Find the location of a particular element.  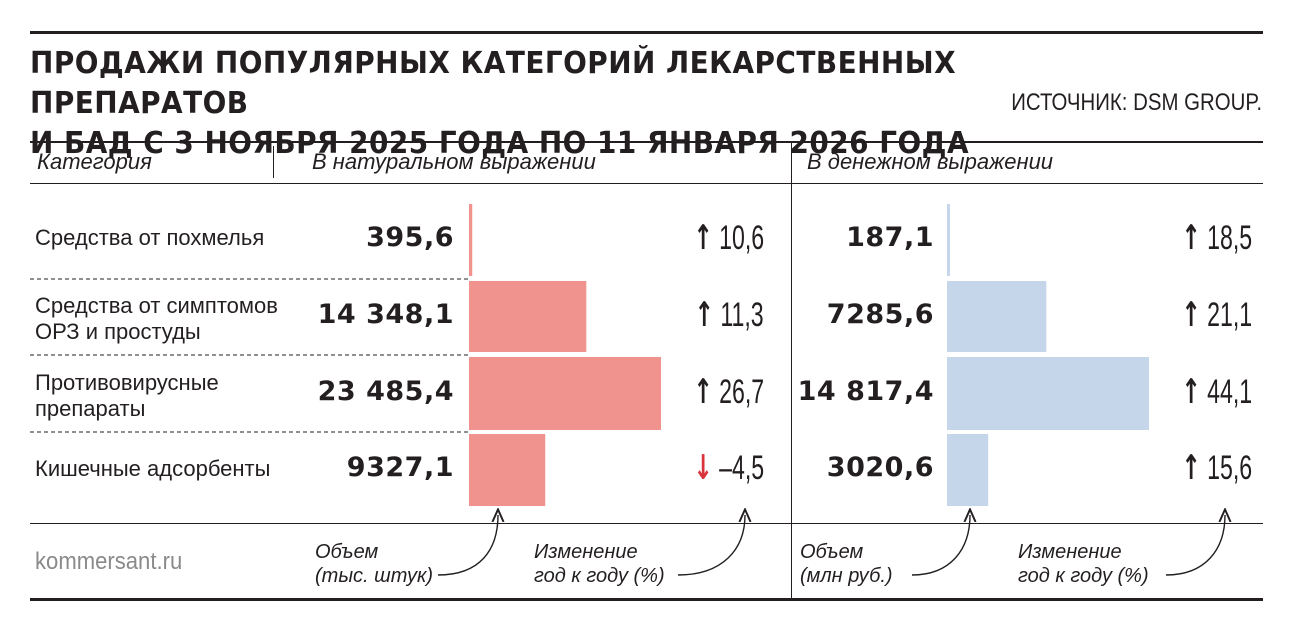

header-top-rule is located at coordinates (646, 142).